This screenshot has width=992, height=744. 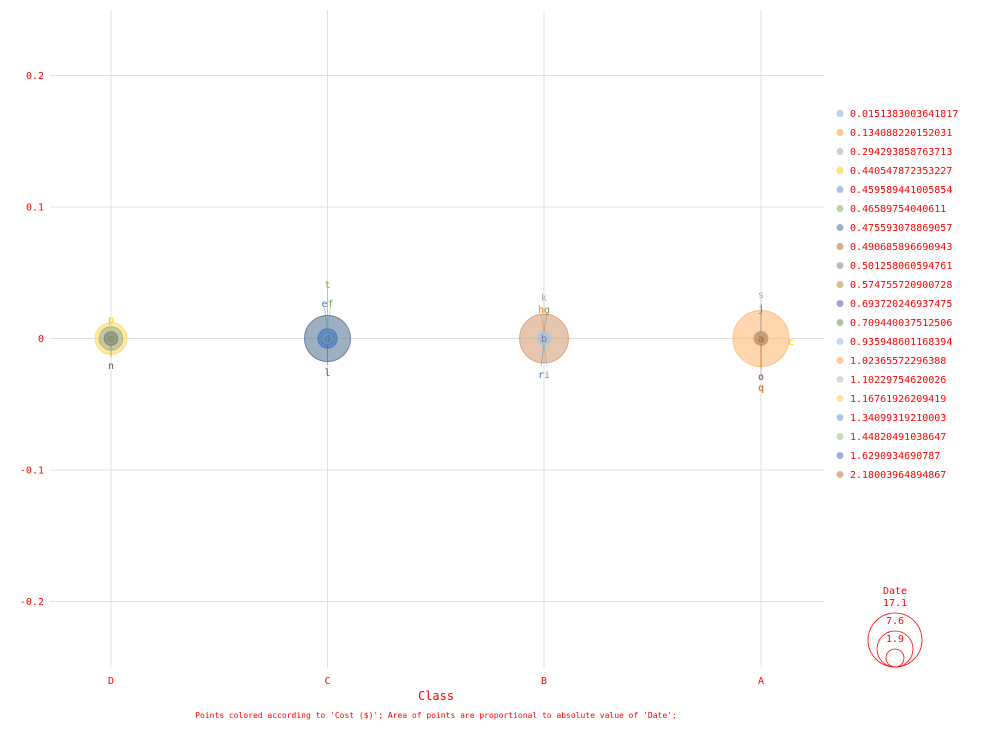 What do you see at coordinates (547, 375) in the screenshot?
I see `point-label-i: i` at bounding box center [547, 375].